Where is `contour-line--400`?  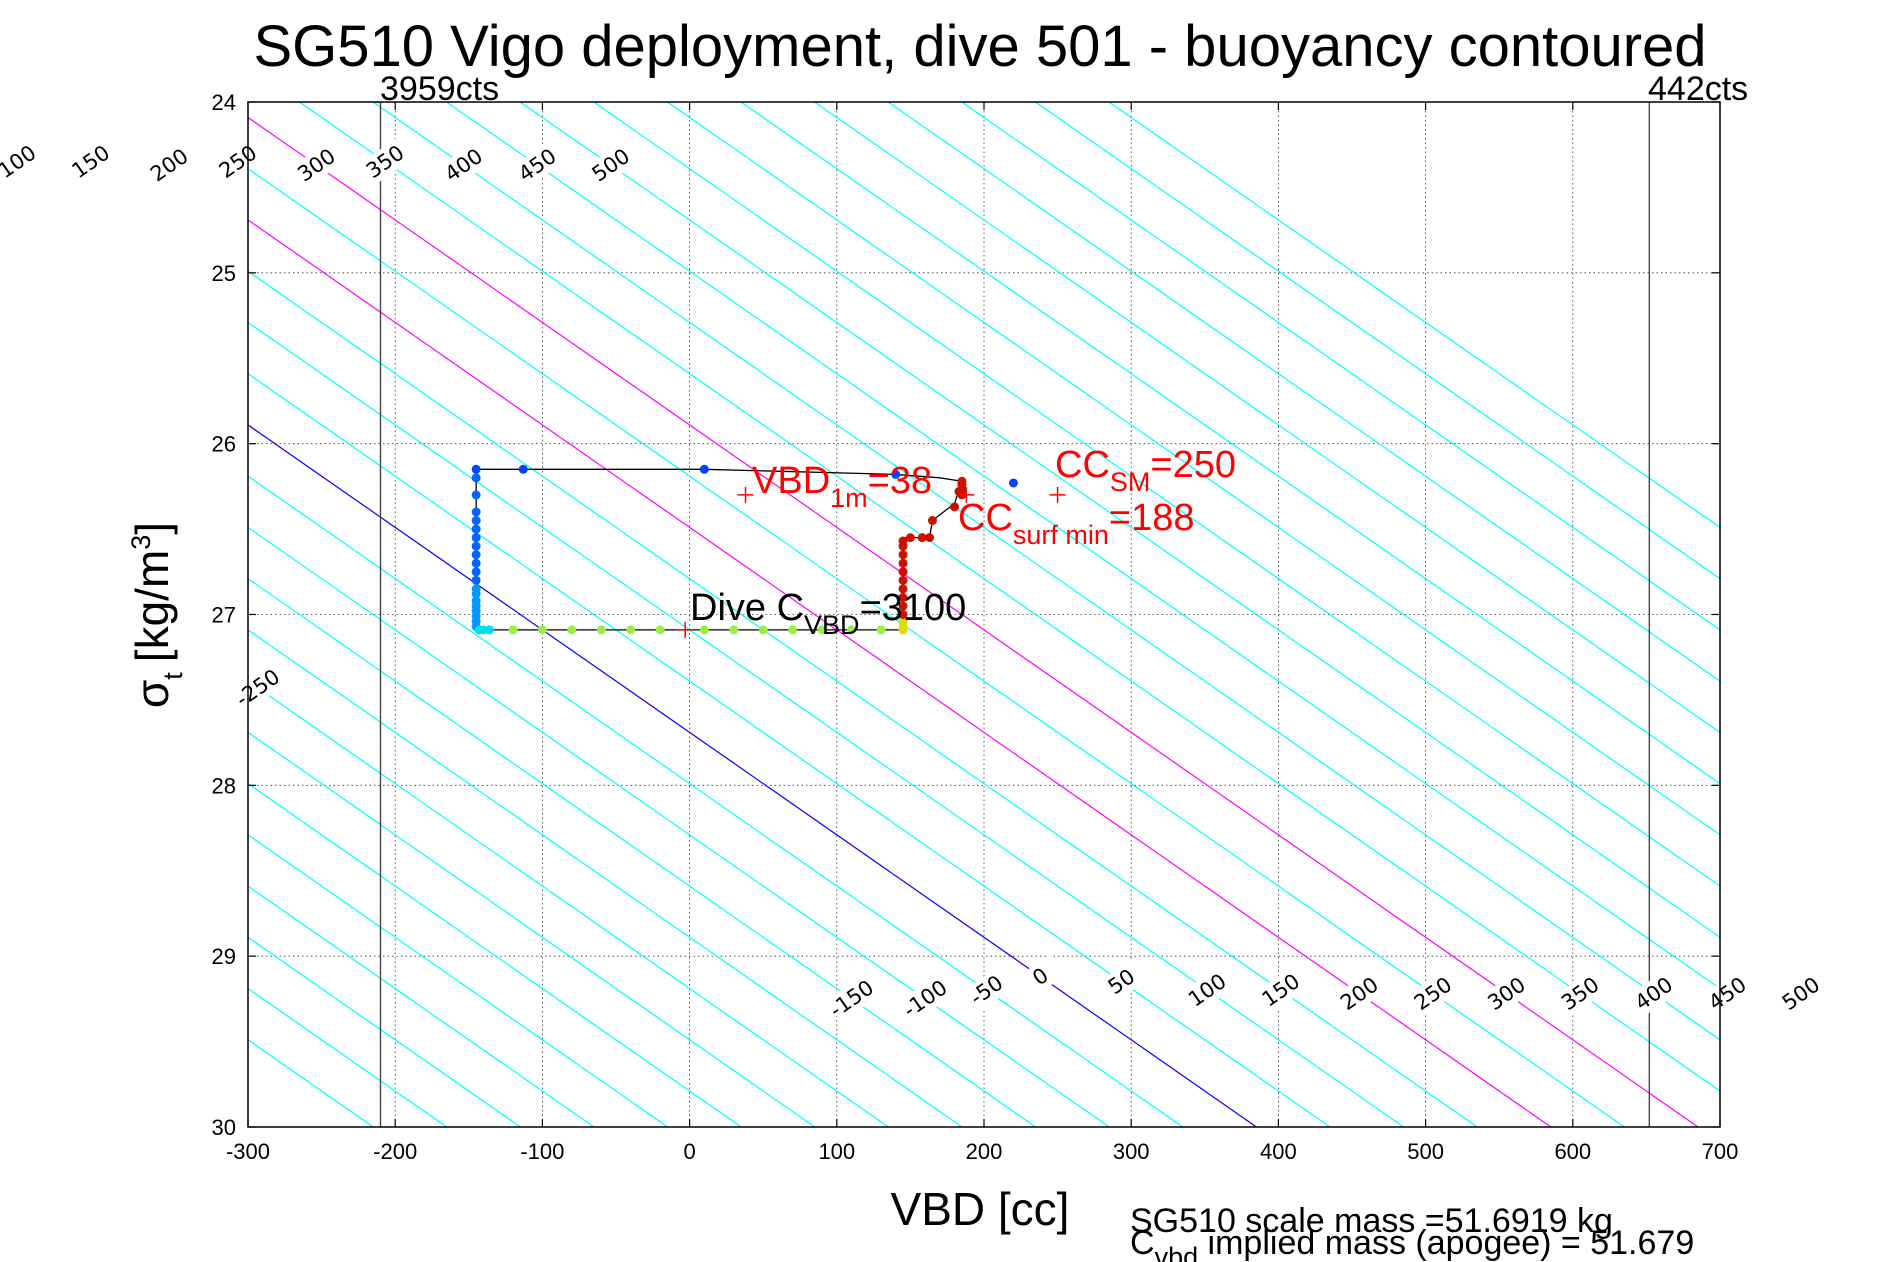
contour-line--400 is located at coordinates (458, 980).